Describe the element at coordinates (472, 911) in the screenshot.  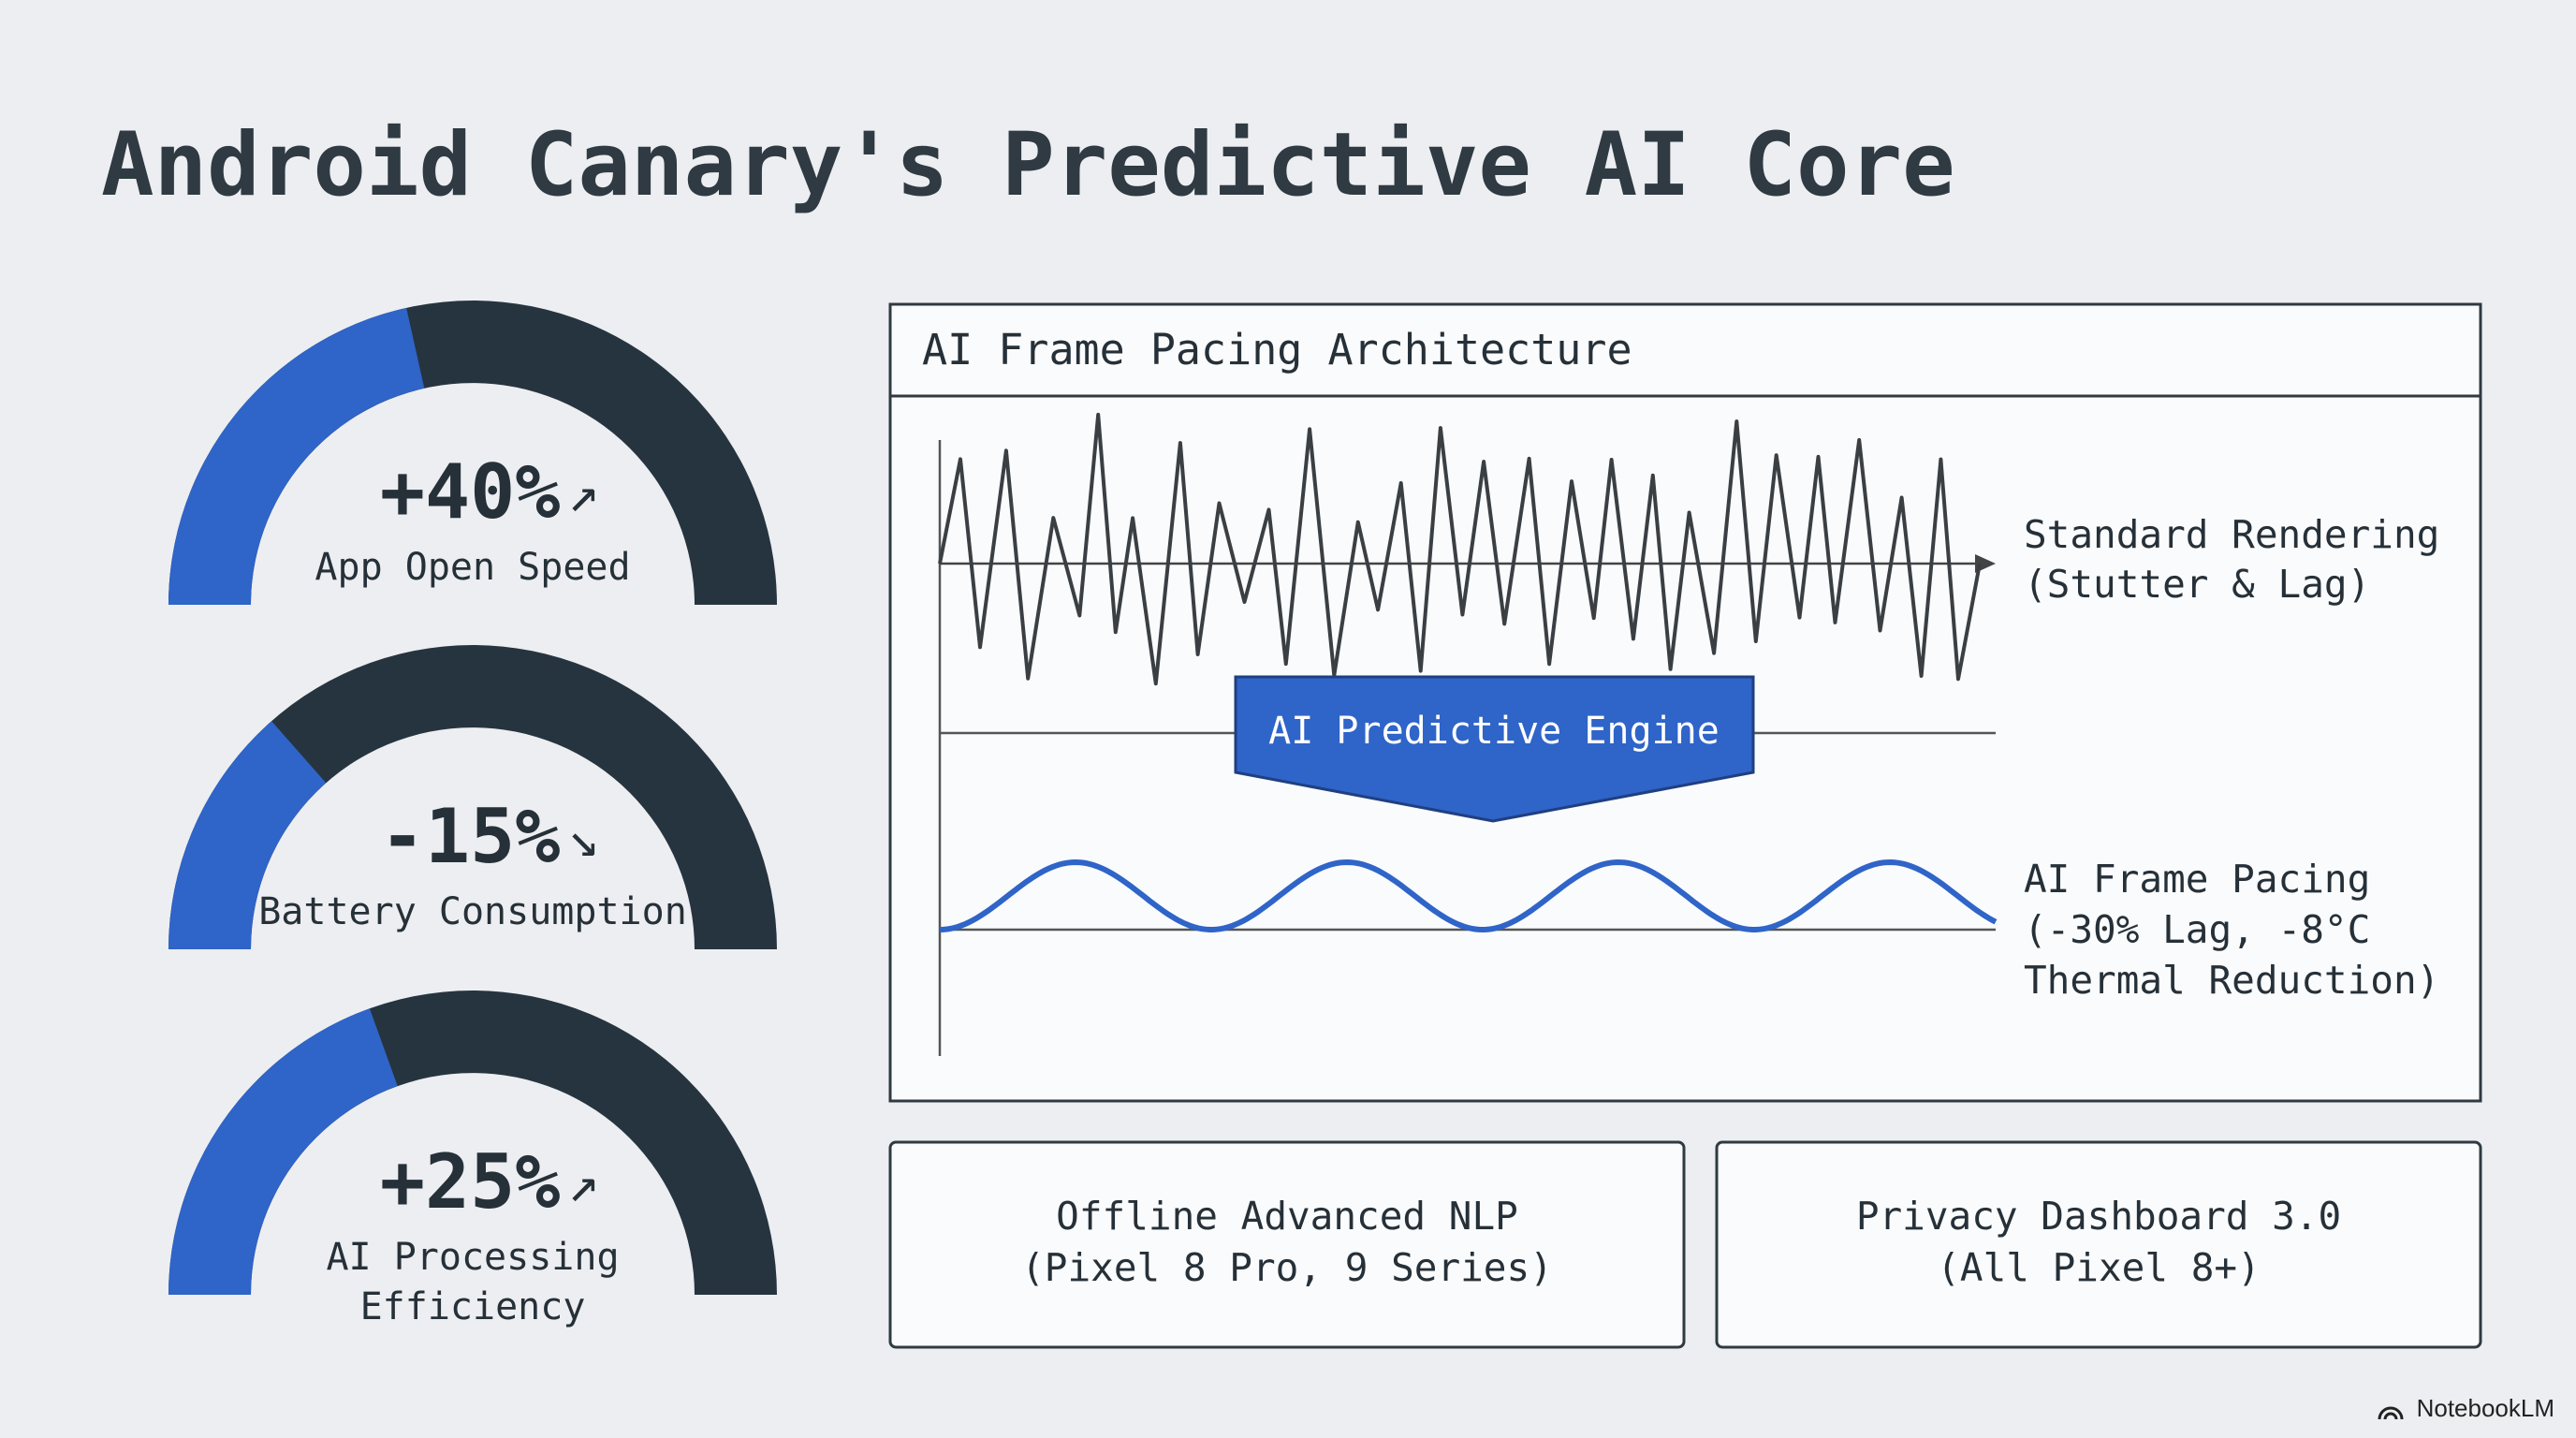
I see `gauge-label: Battery Consumption` at that location.